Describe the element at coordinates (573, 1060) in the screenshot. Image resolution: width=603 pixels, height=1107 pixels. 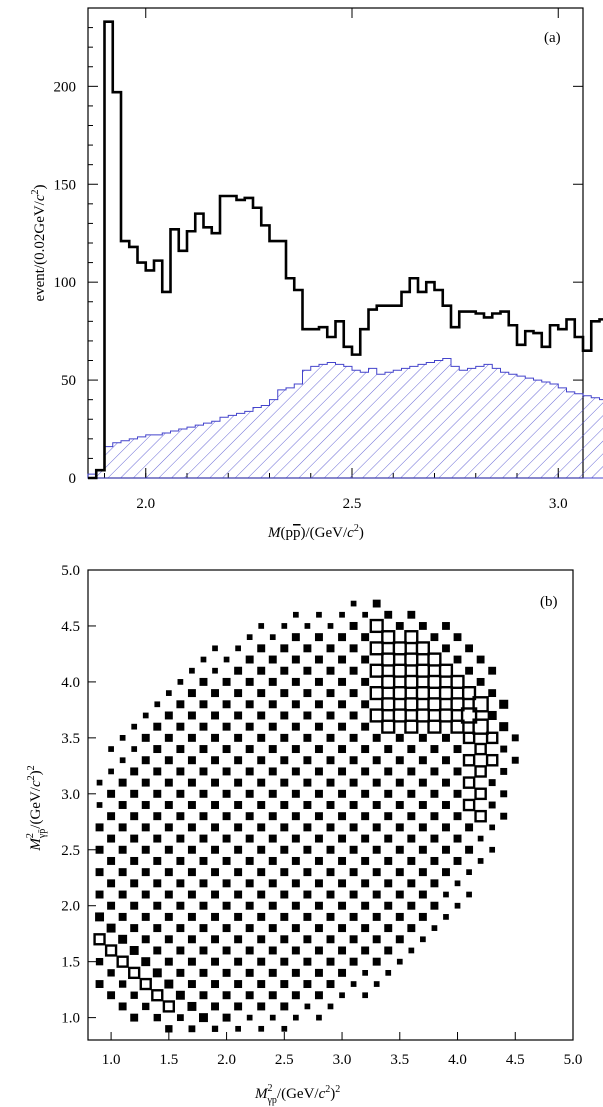
I see `x-tick-label: 5.0` at that location.